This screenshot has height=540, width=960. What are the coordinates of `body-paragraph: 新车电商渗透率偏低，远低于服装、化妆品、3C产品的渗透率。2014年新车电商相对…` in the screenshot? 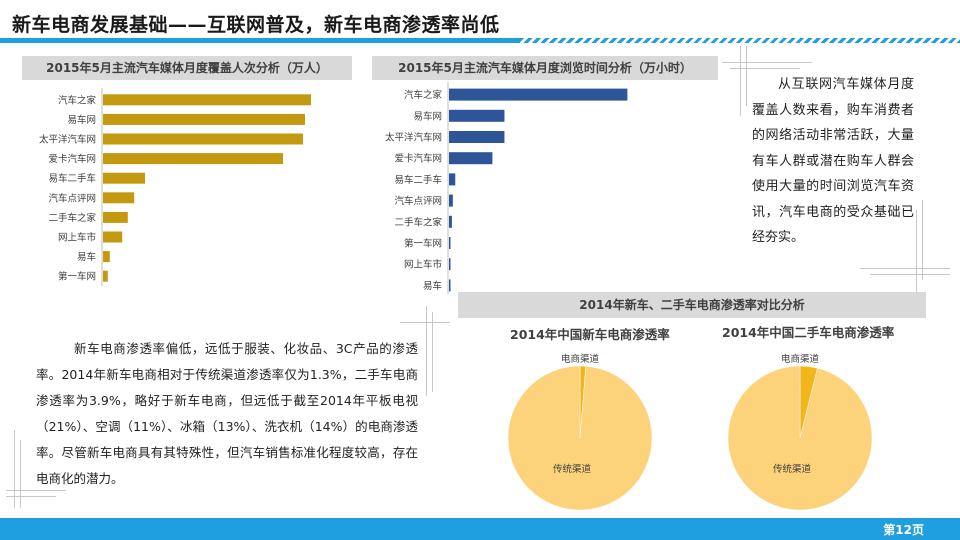 It's located at (227, 413).